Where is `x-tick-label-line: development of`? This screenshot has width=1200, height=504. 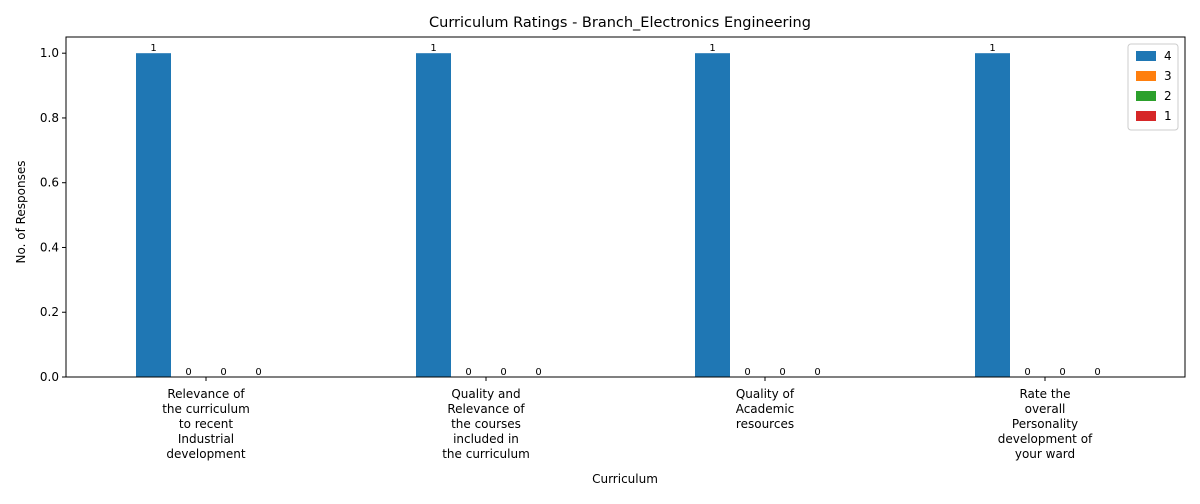
x-tick-label-line: development of is located at coordinates (1045, 439).